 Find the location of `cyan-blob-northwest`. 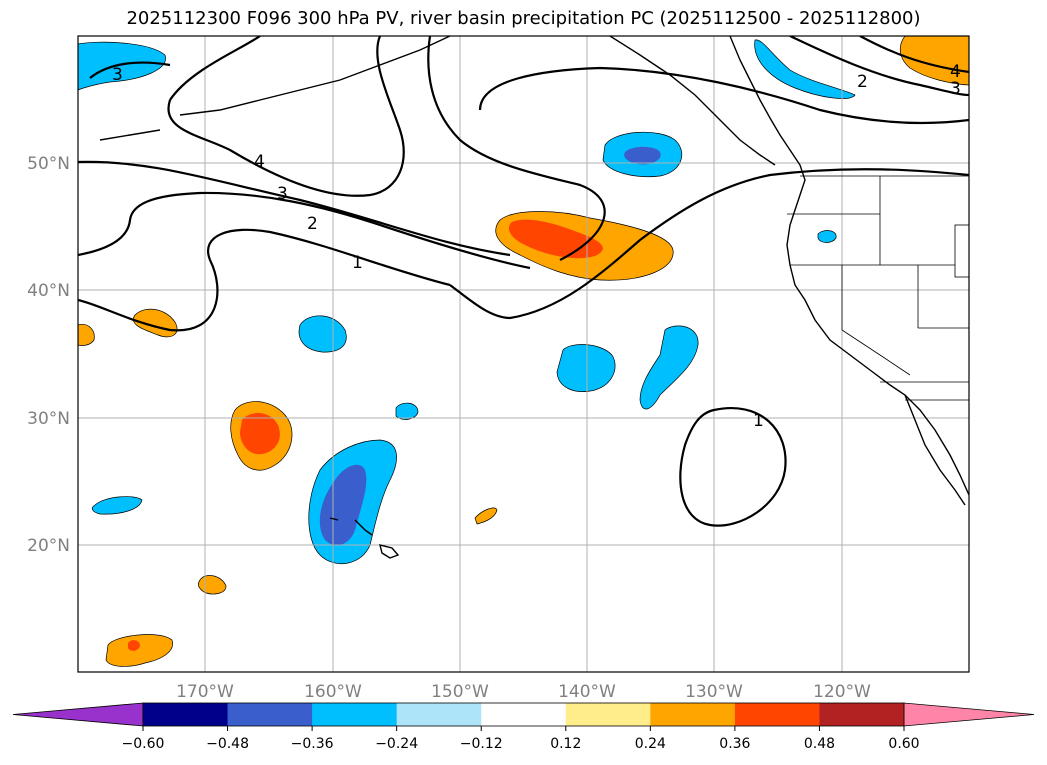

cyan-blob-northwest is located at coordinates (122, 66).